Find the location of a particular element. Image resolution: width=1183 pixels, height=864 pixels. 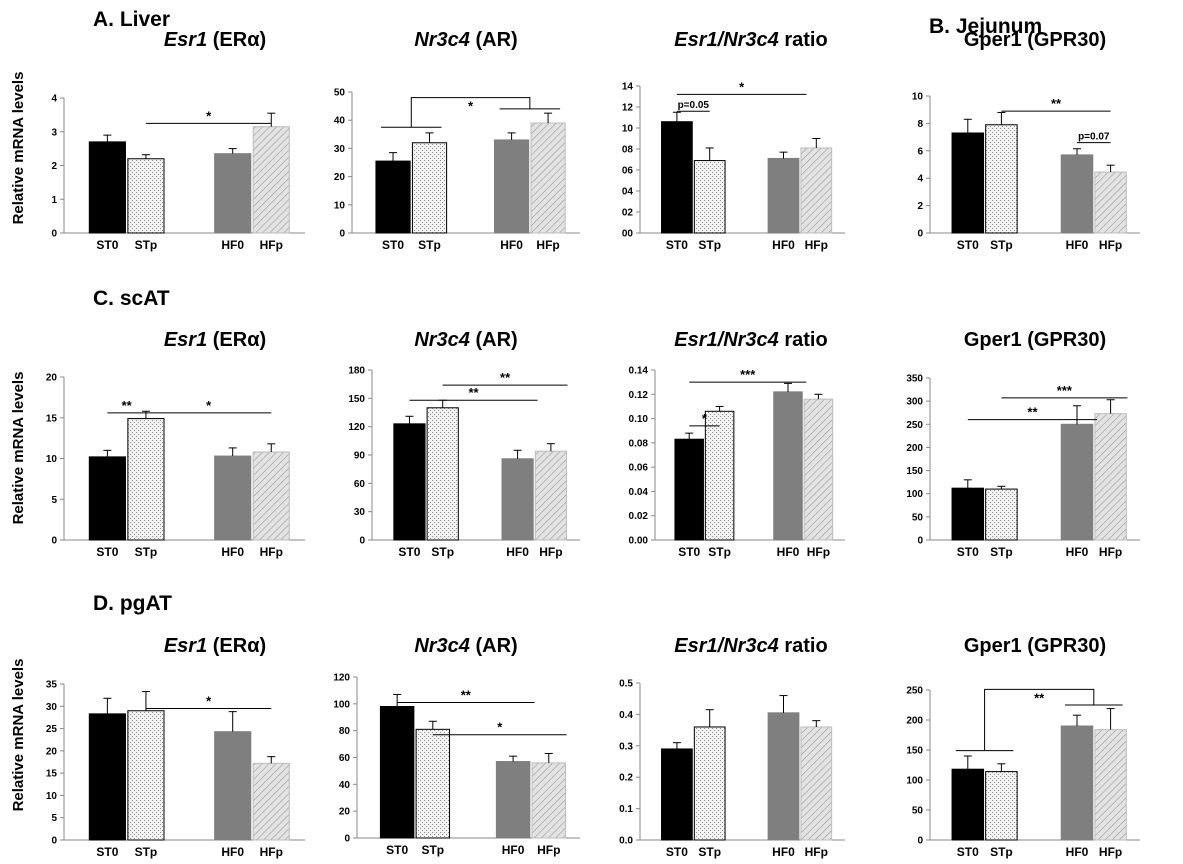

y-tick-label: 02 is located at coordinates (628, 213).